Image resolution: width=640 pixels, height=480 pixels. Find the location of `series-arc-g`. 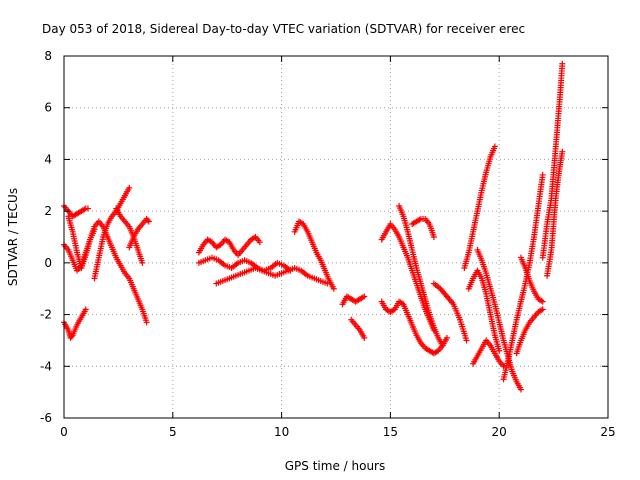

series-arc-g is located at coordinates (129, 235).